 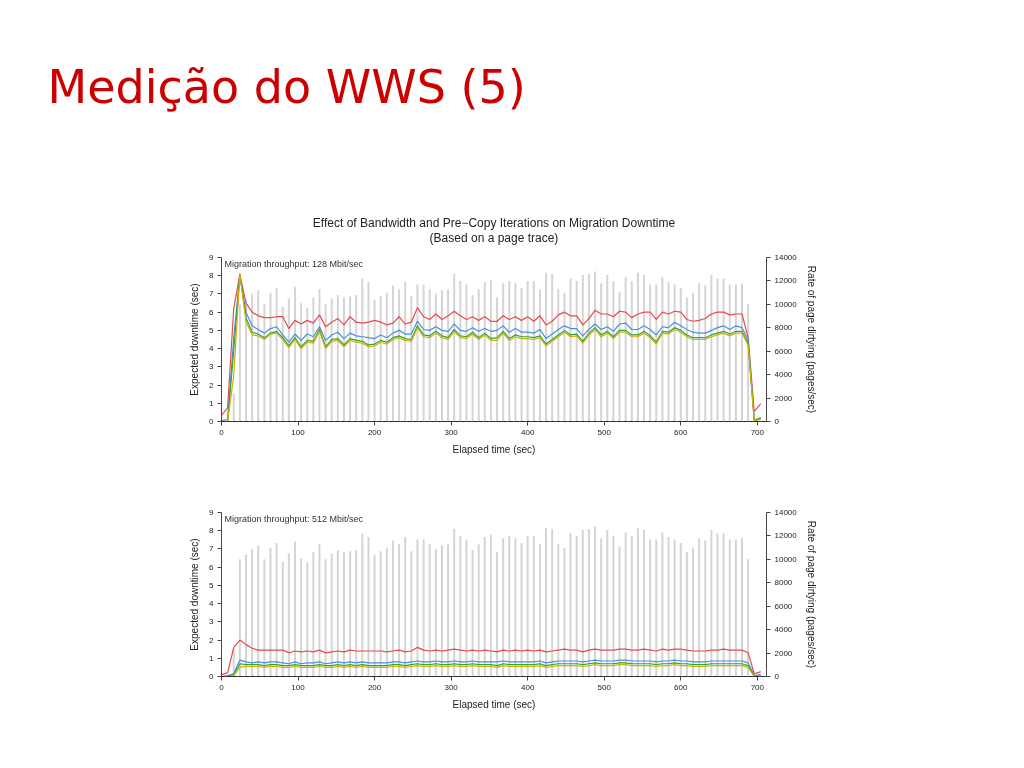 What do you see at coordinates (294, 263) in the screenshot?
I see `annotation: Migration throughput: 128 Mbit/sec` at bounding box center [294, 263].